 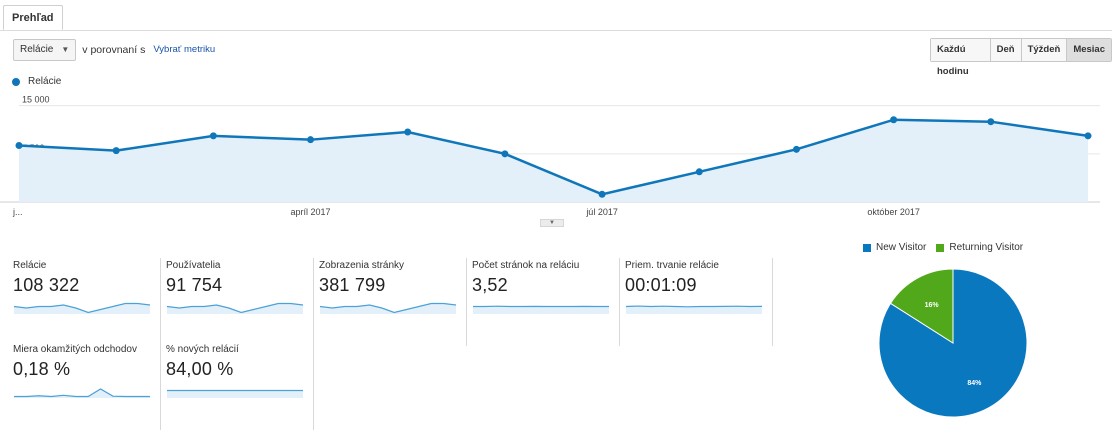 I want to click on granularity-week-button: Týždeň, so click(x=1044, y=50).